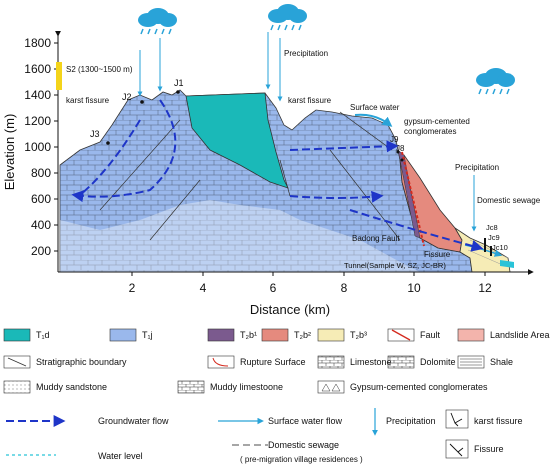 This screenshot has width=550, height=472. I want to click on x-tick-label: 12, so click(485, 288).